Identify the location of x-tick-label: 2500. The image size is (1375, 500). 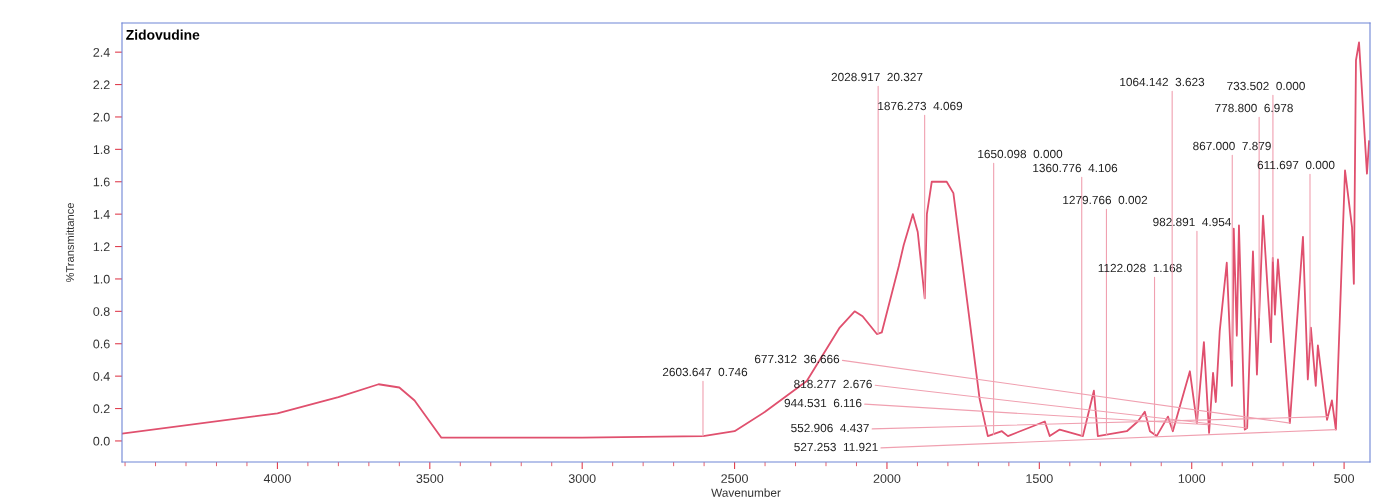
(734, 478).